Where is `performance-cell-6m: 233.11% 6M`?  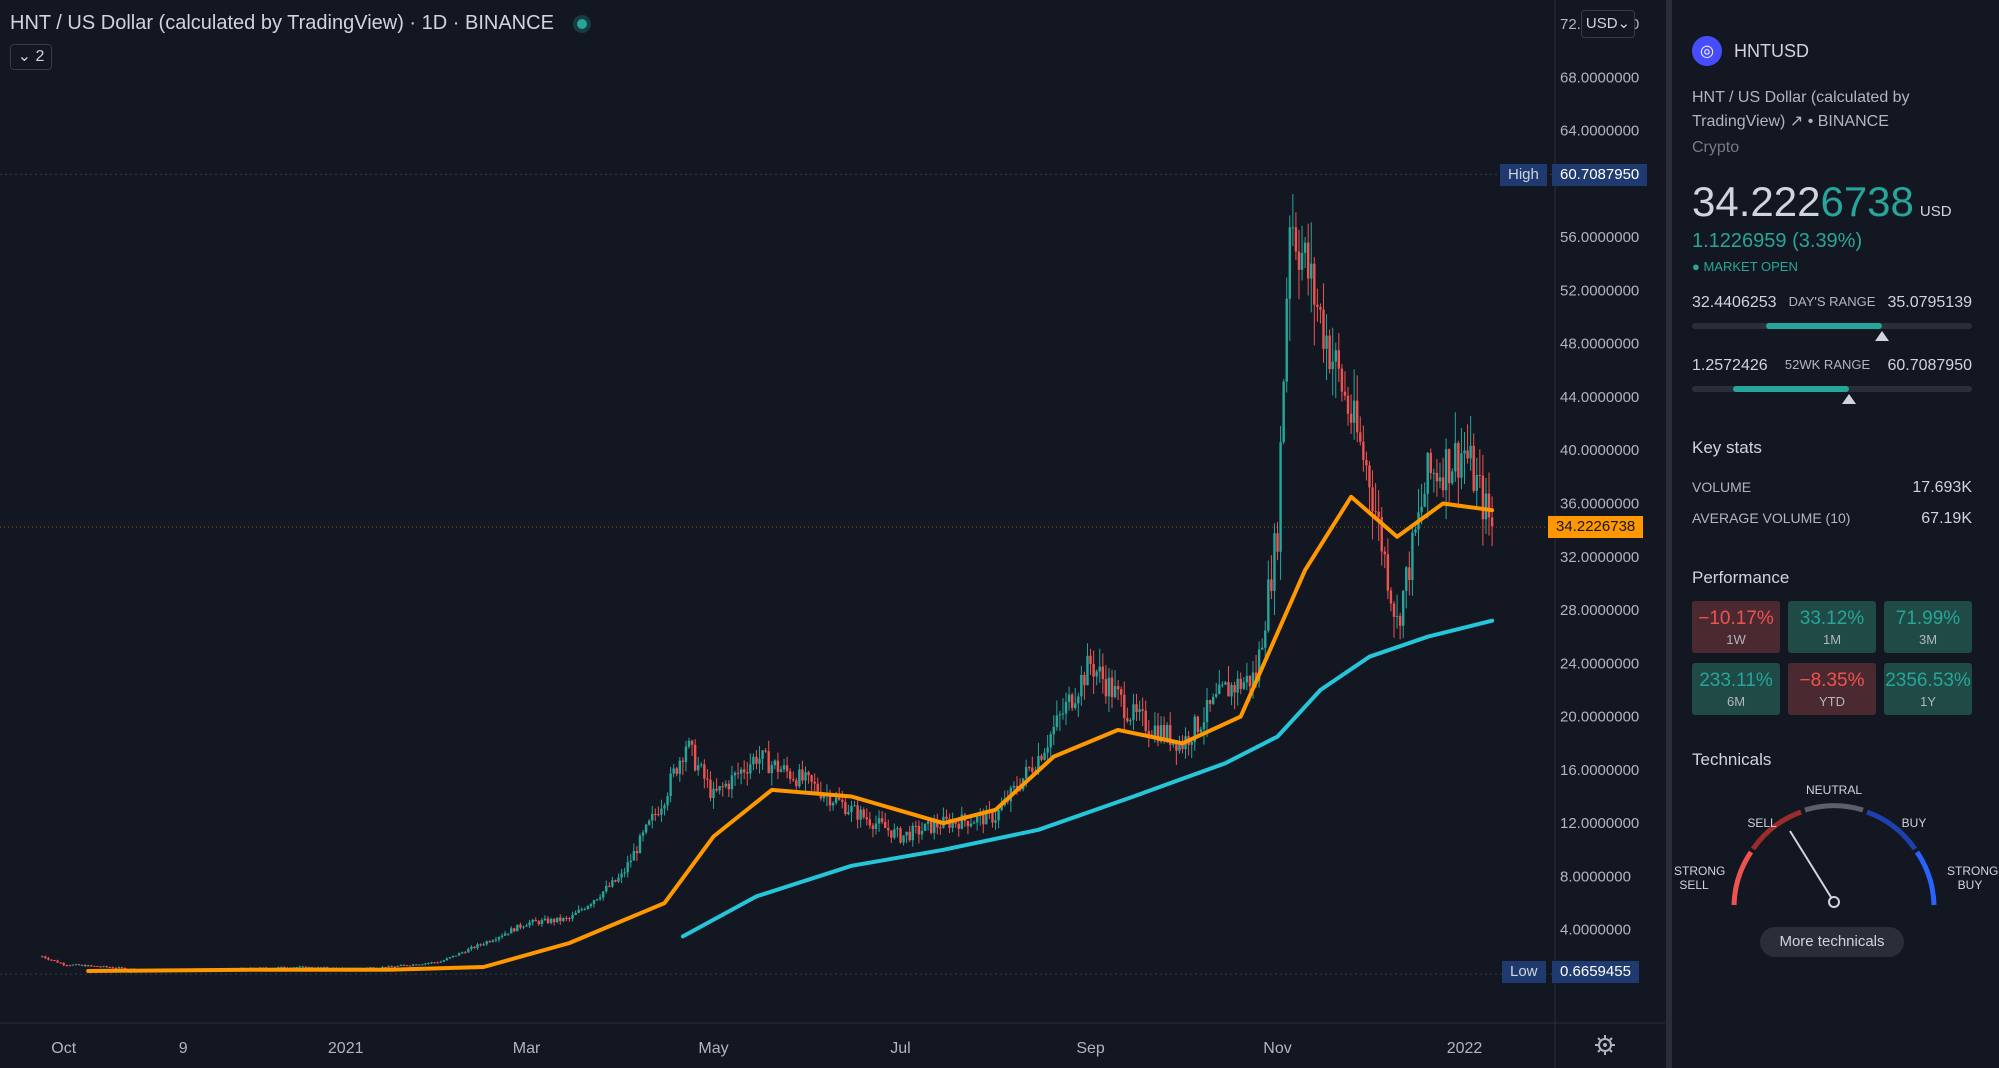
performance-cell-6m: 233.11% 6M is located at coordinates (1736, 689).